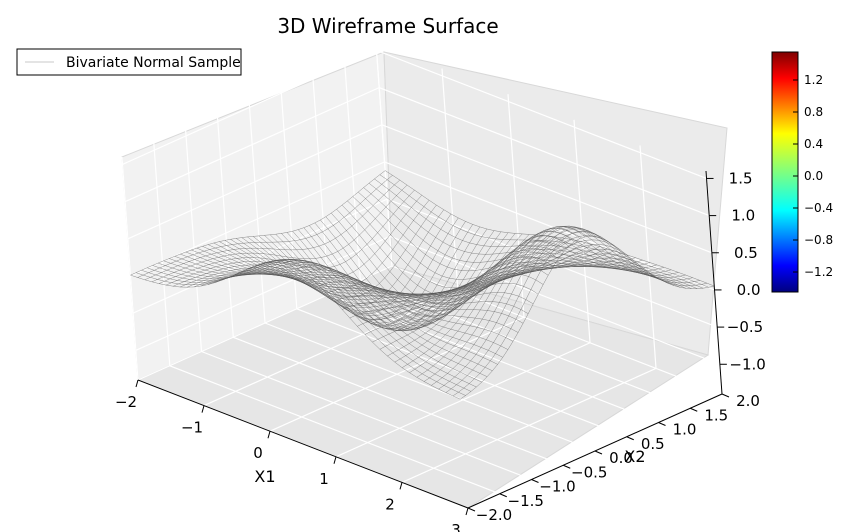  I want to click on z-tick-label-5: 1.5, so click(741, 178).